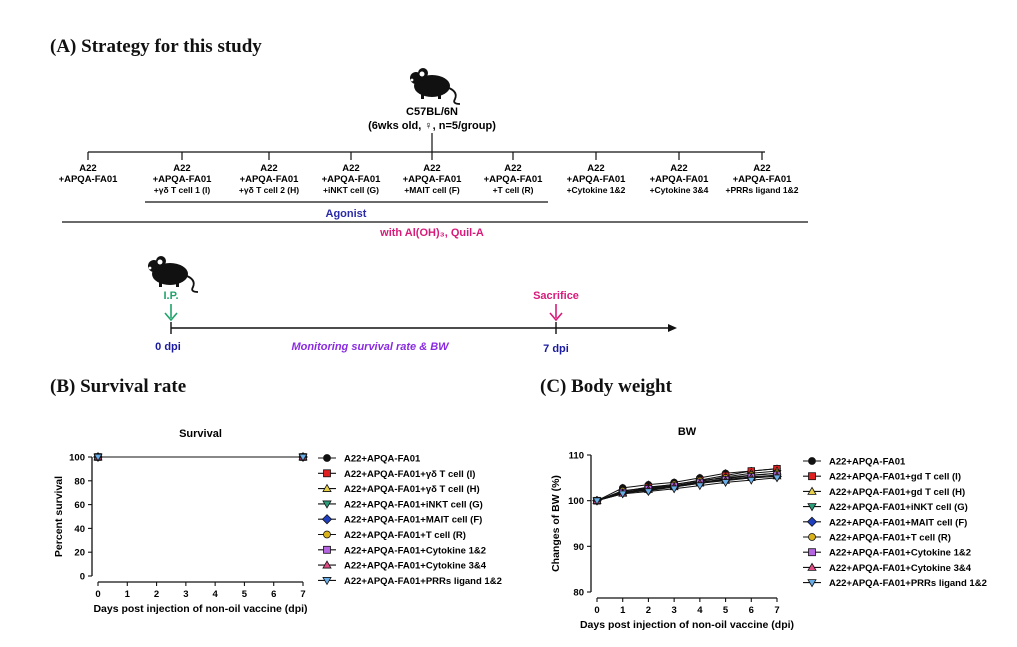  I want to click on y-tick-label: 60, so click(79, 505).